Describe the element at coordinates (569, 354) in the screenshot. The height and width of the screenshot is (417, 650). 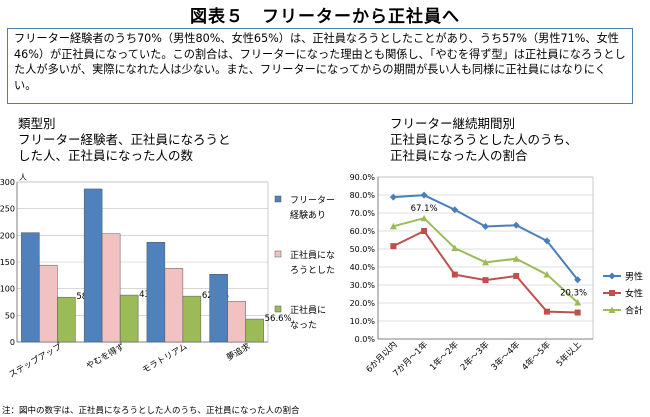
I see `line-category-label: 5年以上` at that location.